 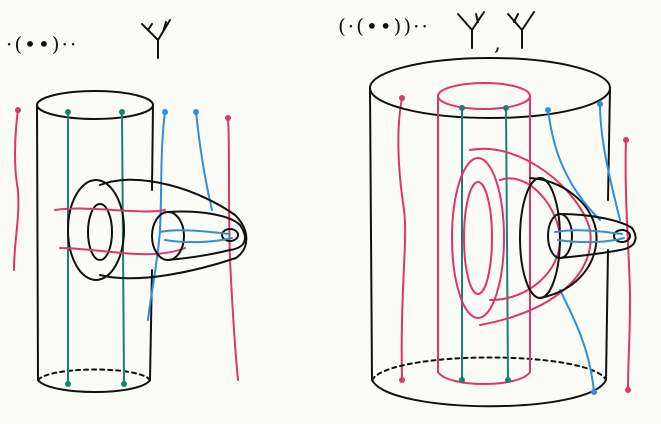 I want to click on left-bracketing-label: ·(••)··, so click(x=42, y=44).